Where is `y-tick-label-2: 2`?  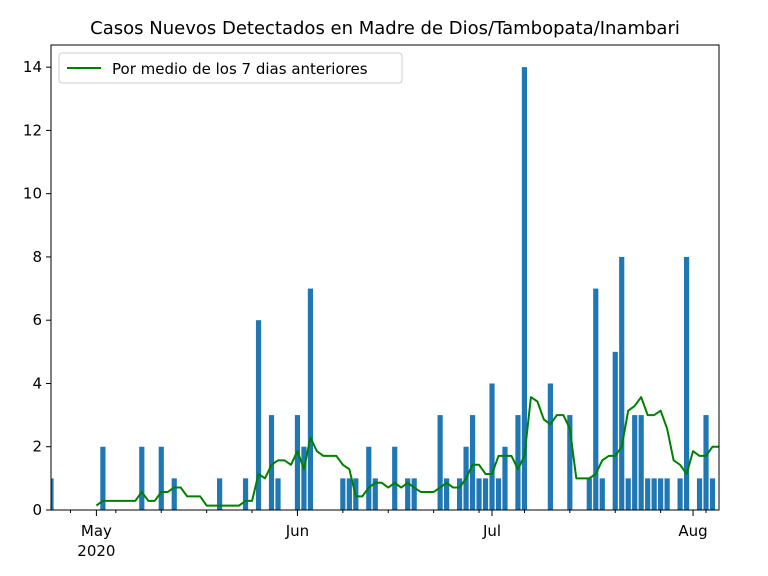
y-tick-label-2: 2 is located at coordinates (37, 447).